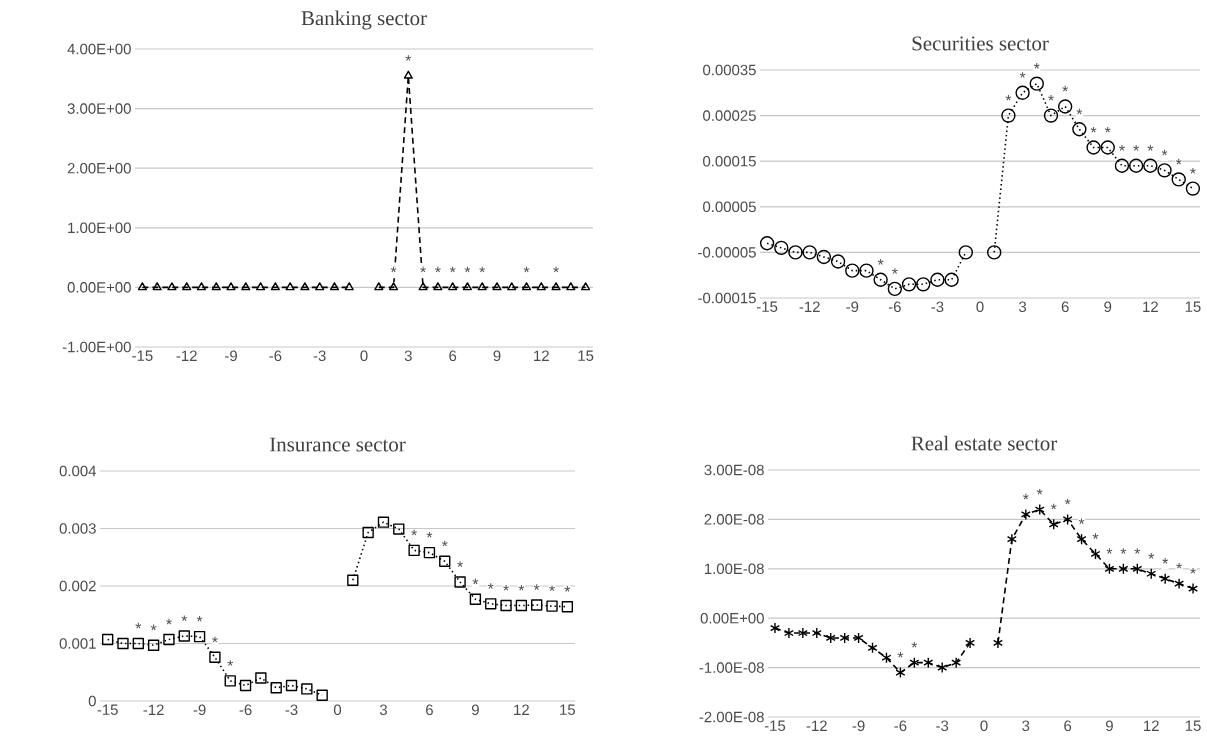 Image resolution: width=1207 pixels, height=747 pixels. What do you see at coordinates (99, 108) in the screenshot?
I see `y-tick-label: 3.00E+00` at bounding box center [99, 108].